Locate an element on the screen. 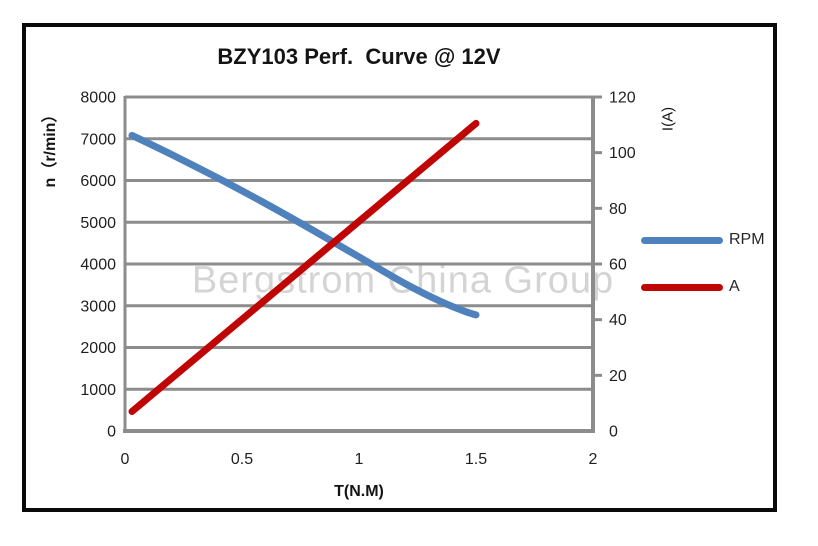 This screenshot has height=546, width=818. y-axis-label-right: I(A) is located at coordinates (668, 119).